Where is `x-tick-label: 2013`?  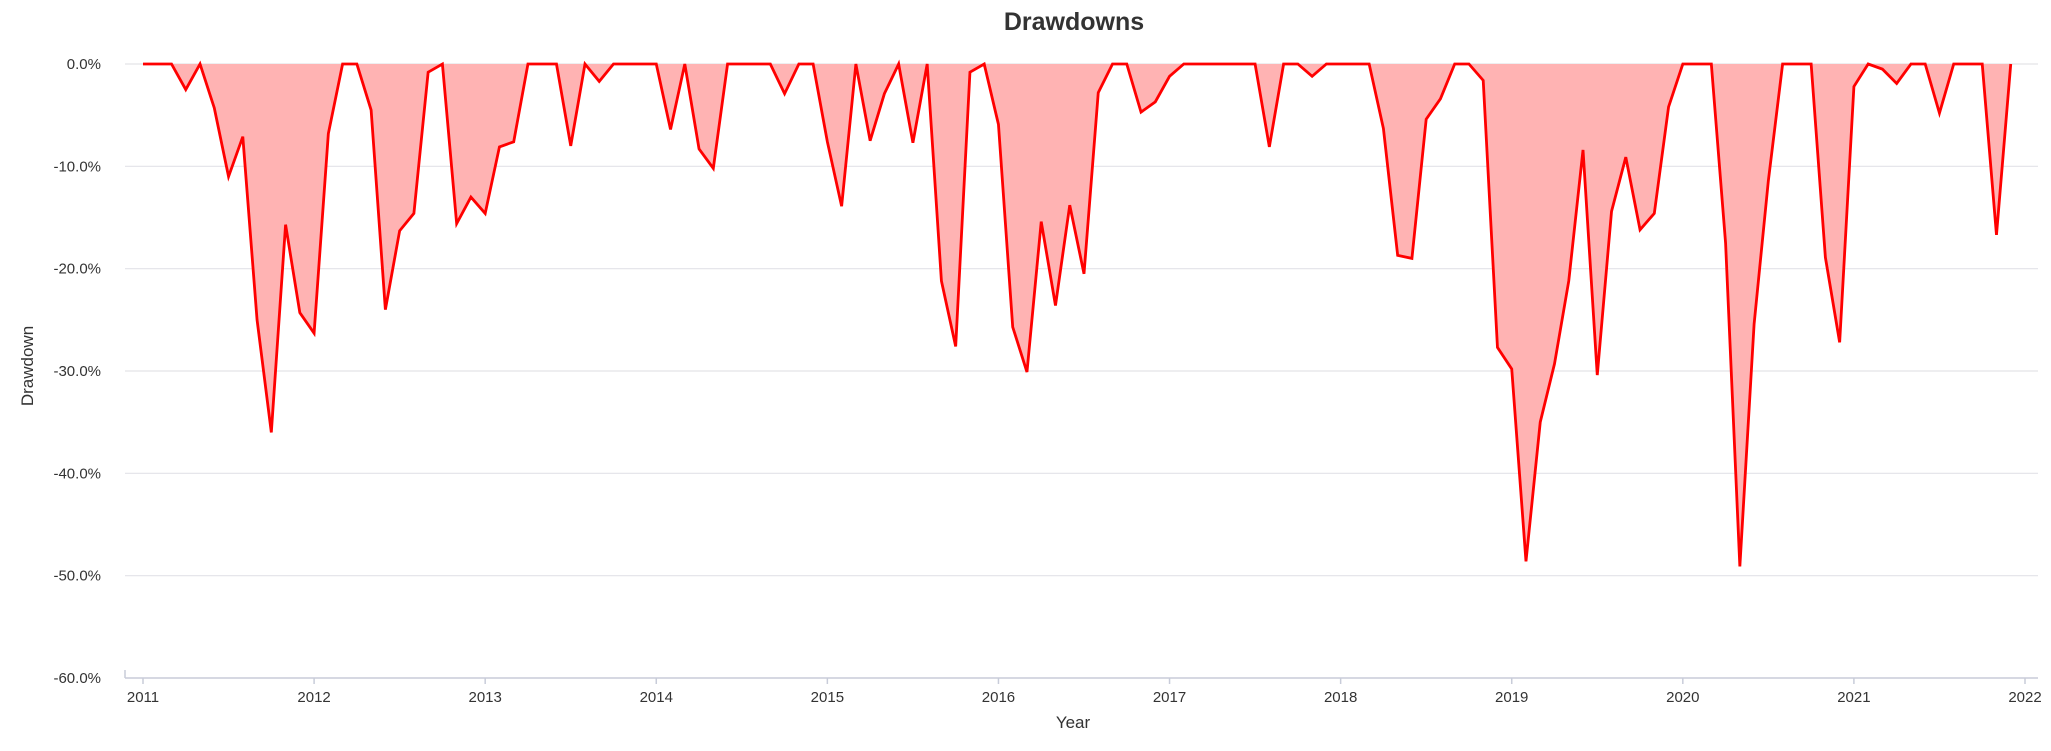
x-tick-label: 2013 is located at coordinates (484, 697).